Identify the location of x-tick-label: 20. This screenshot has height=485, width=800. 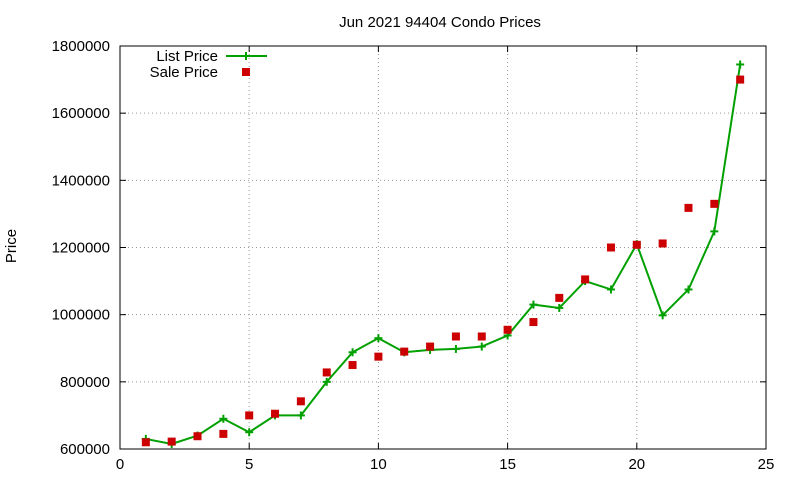
(636, 464).